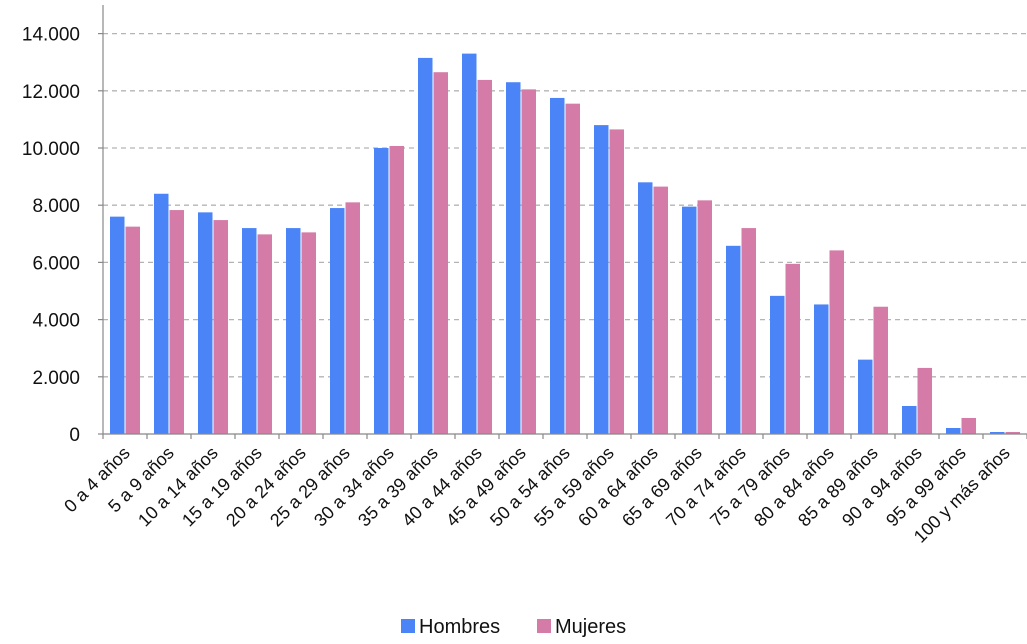 The image size is (1027, 644). Describe the element at coordinates (56, 263) in the screenshot. I see `y-tick-label: 6.000` at that location.